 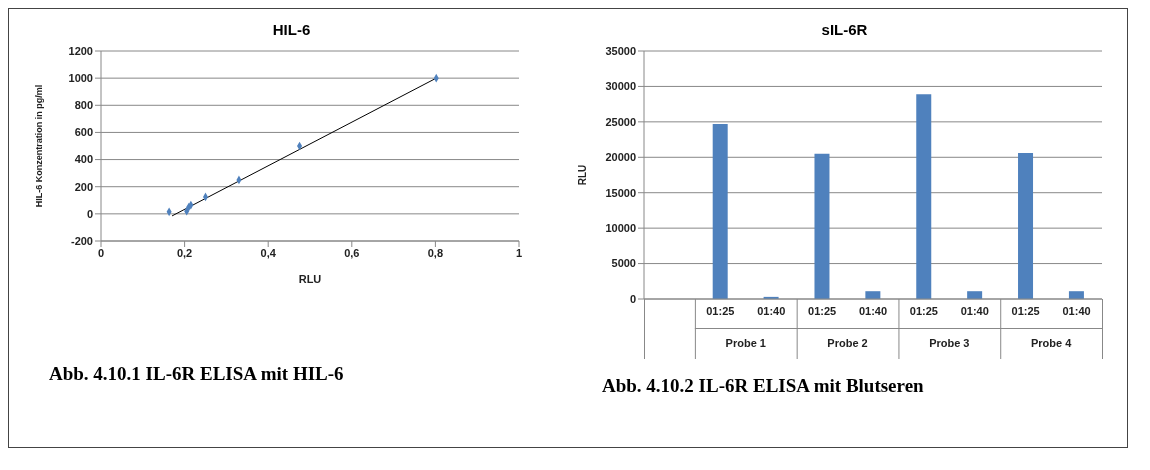 I want to click on x-axis-title: RLU, so click(x=310, y=279).